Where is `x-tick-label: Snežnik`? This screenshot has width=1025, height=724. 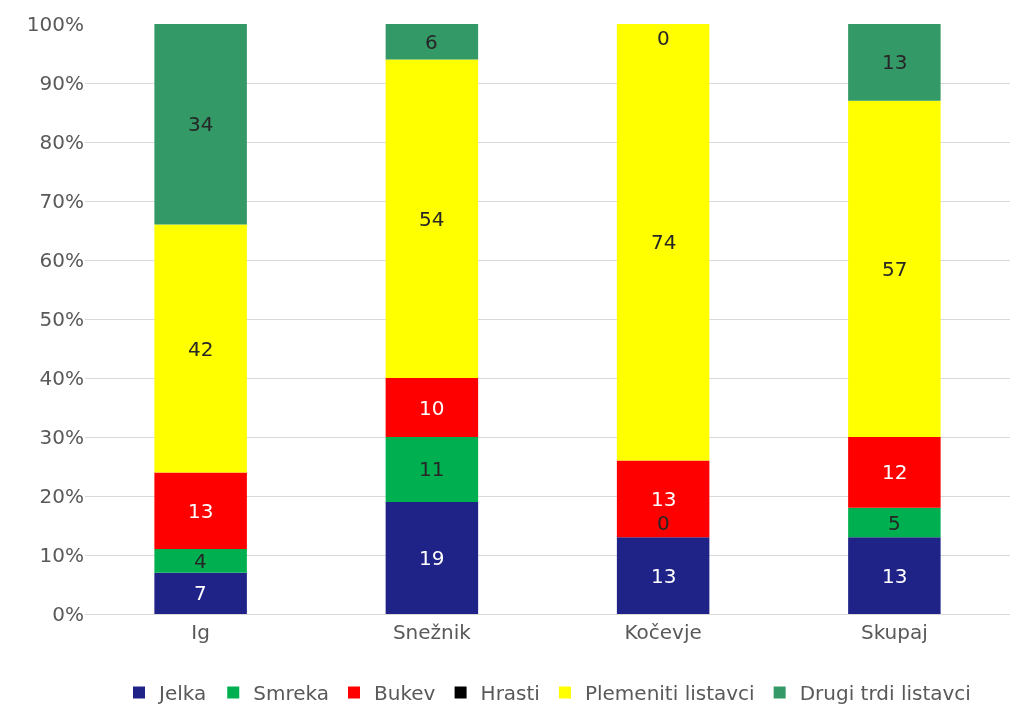 x-tick-label: Snežnik is located at coordinates (432, 632).